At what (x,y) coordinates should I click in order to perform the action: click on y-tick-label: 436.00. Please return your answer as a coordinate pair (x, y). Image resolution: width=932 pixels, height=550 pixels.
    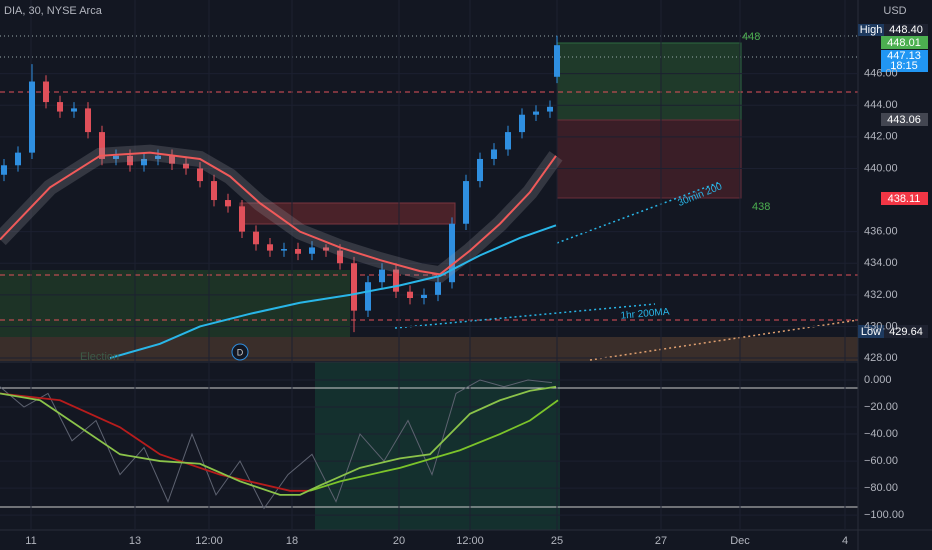
    Looking at the image, I should click on (881, 232).